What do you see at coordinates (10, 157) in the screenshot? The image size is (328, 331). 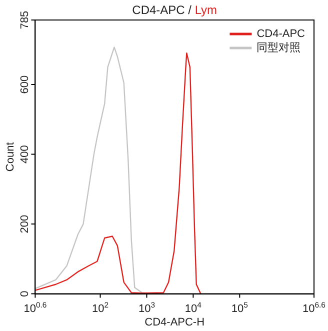 I see `y-axis-title: Count` at bounding box center [10, 157].